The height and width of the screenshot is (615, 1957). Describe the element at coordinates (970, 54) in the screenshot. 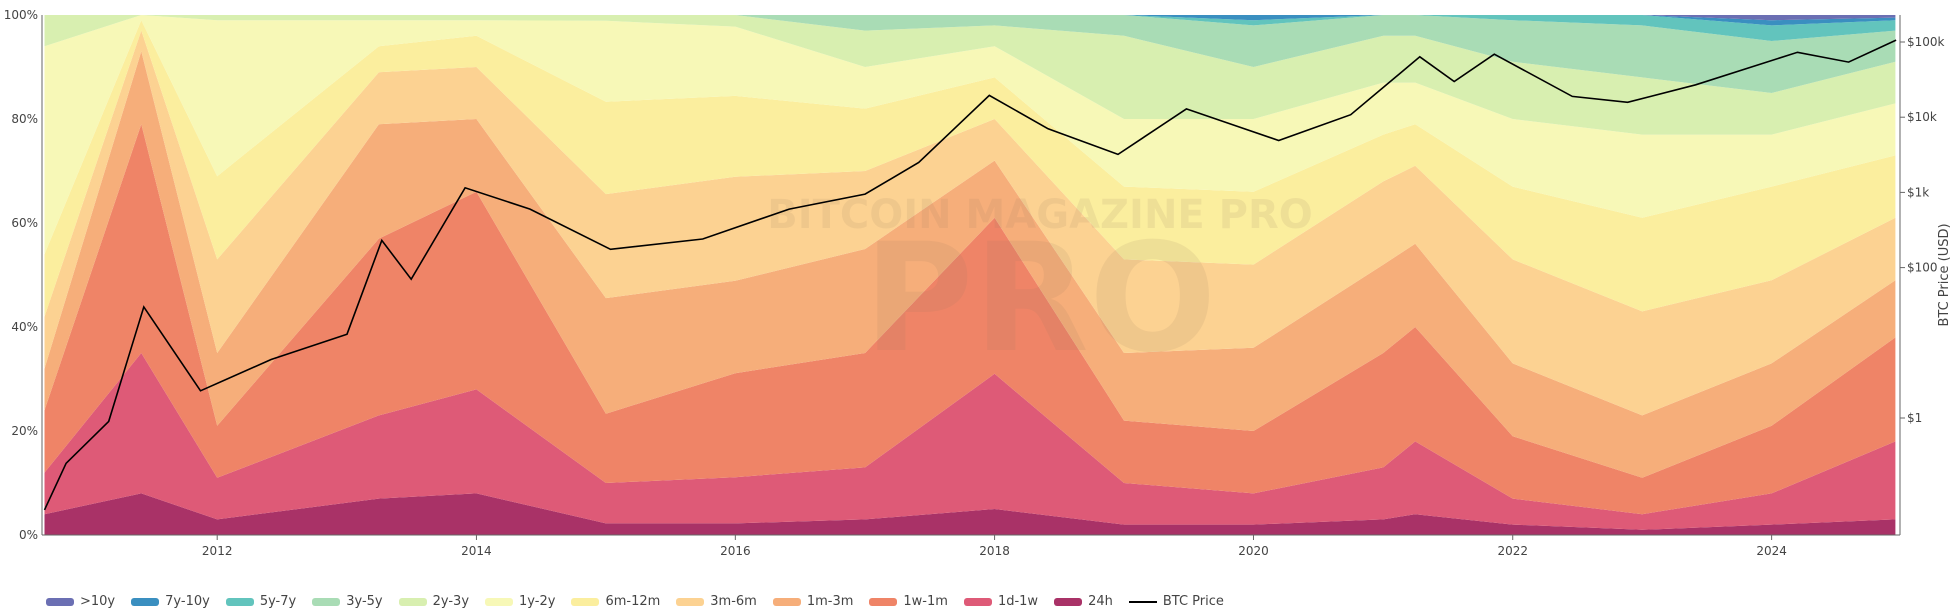

I see `band-3y-5y` at that location.